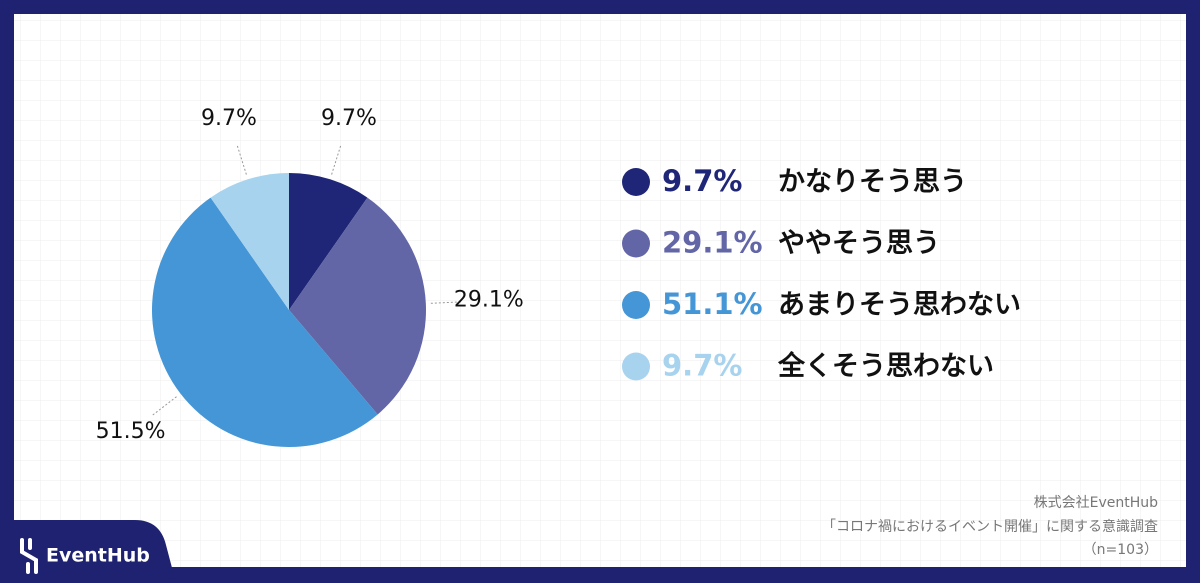 The width and height of the screenshot is (1200, 583). Describe the element at coordinates (1120, 550) in the screenshot. I see `footer-sample: （n=103）` at that location.